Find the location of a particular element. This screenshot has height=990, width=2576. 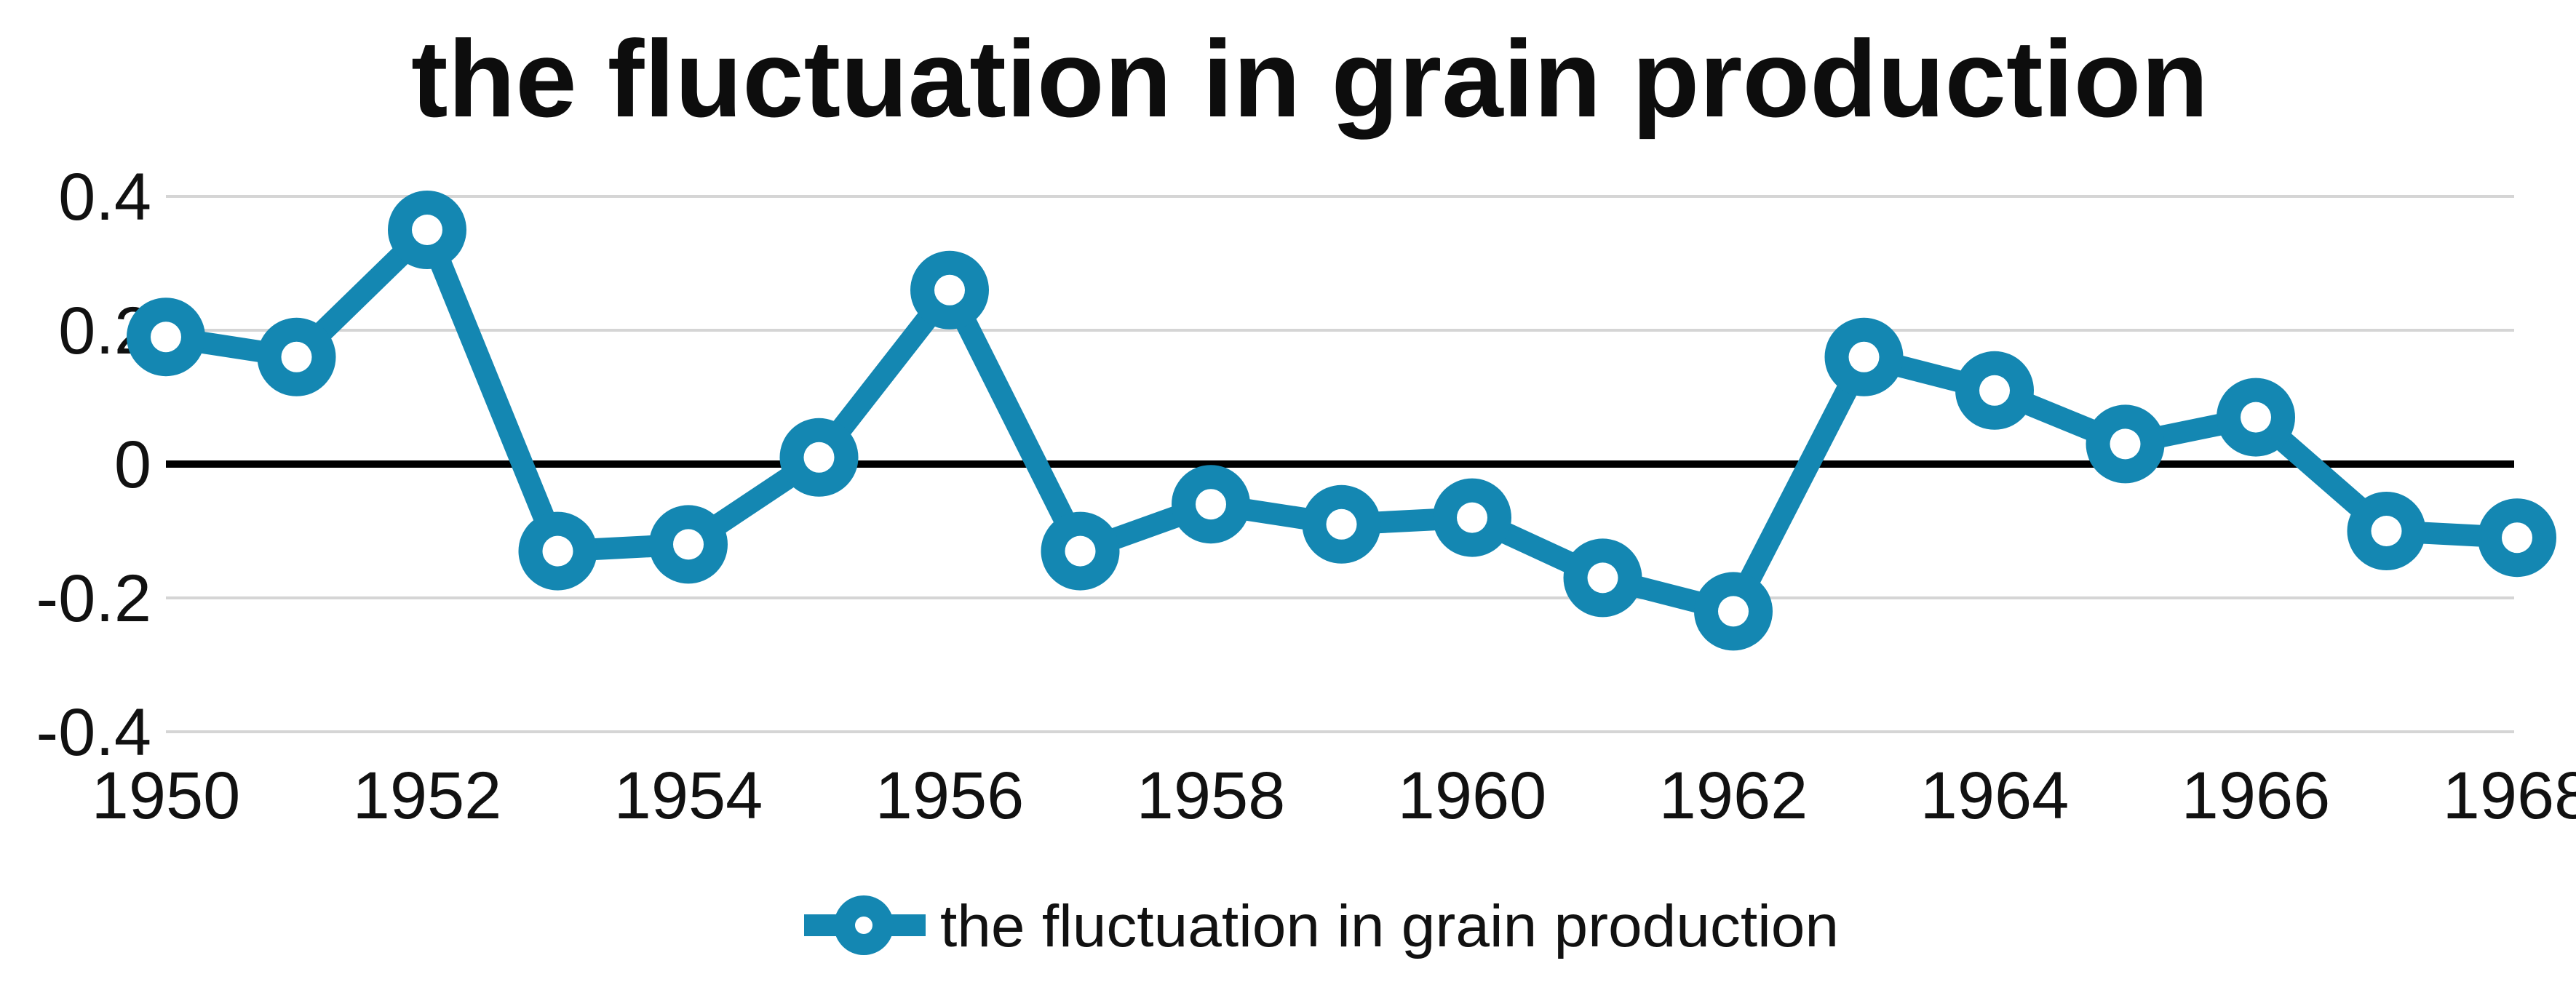

data-point-hole-1958 is located at coordinates (1211, 505).